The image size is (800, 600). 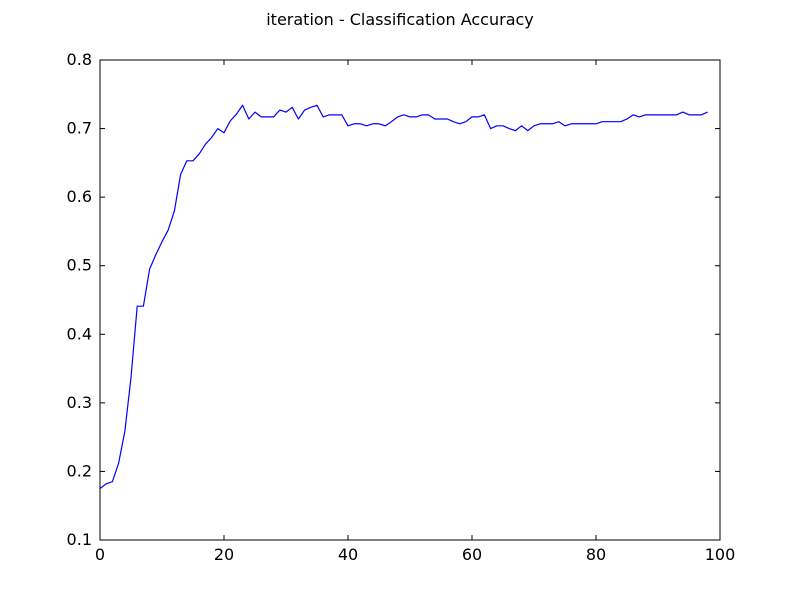 What do you see at coordinates (79, 333) in the screenshot?
I see `y-tick-label: 0.4` at bounding box center [79, 333].